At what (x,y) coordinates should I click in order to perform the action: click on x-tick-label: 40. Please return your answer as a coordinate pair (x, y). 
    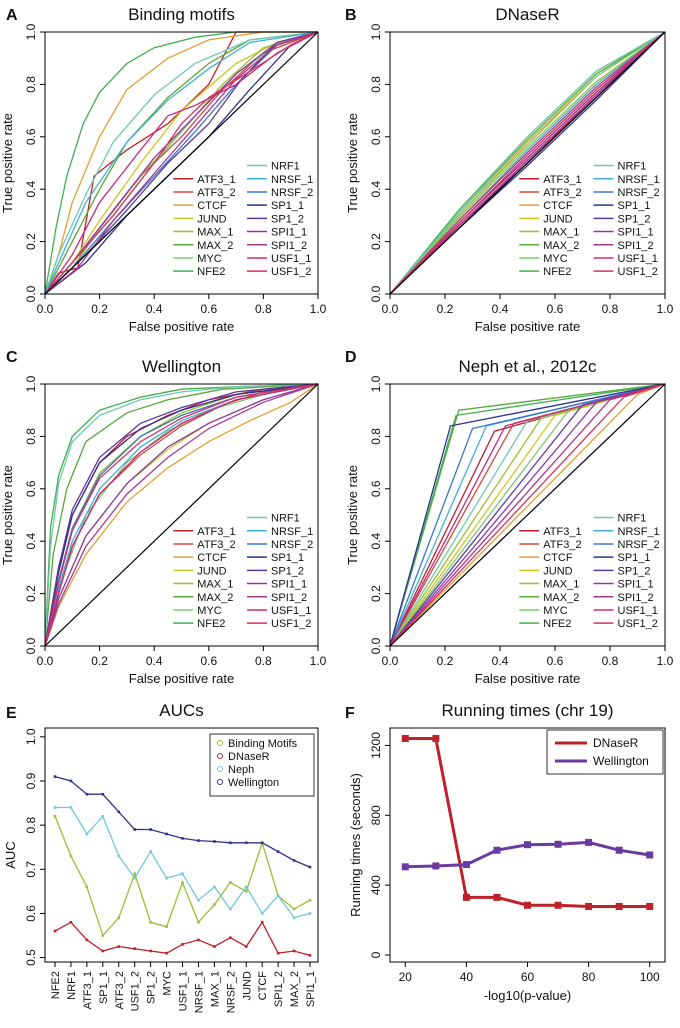
    Looking at the image, I should click on (467, 977).